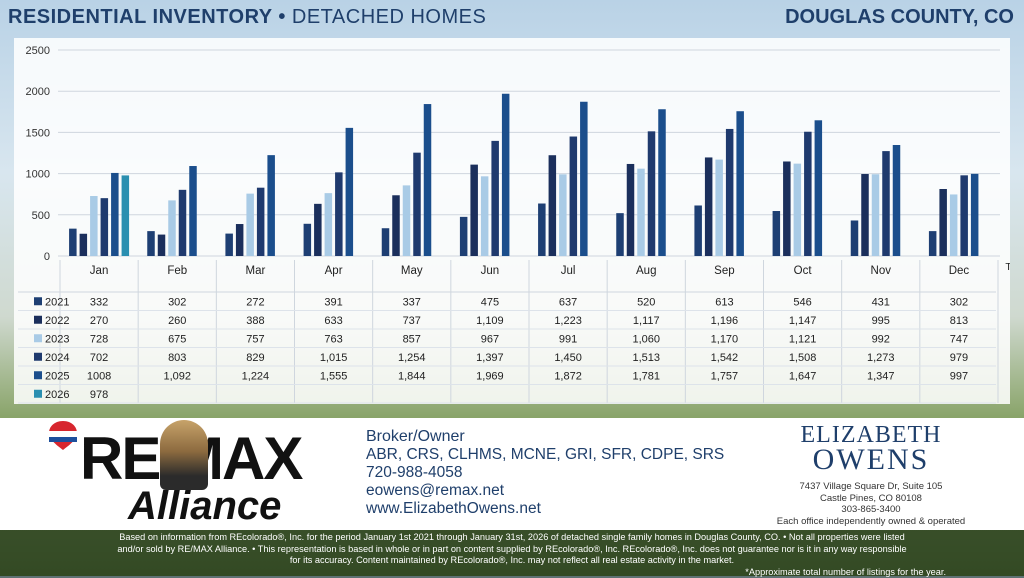  Describe the element at coordinates (47, 257) in the screenshot. I see `y-tick-label: 0` at that location.